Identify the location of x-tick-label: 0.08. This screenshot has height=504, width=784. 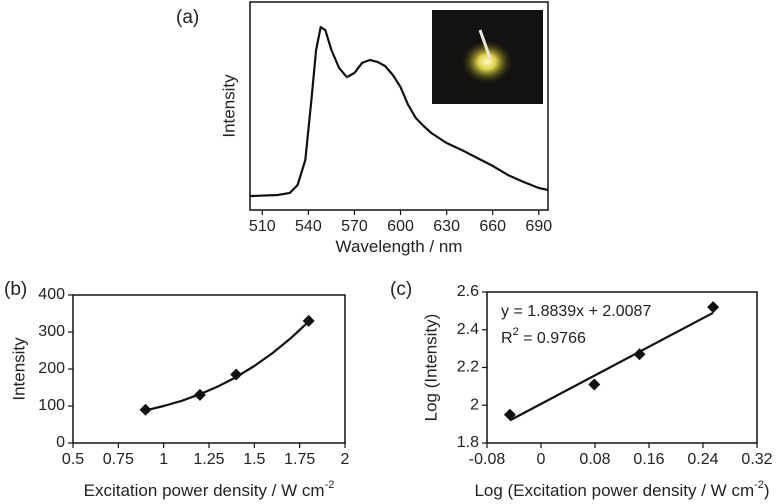
(594, 459).